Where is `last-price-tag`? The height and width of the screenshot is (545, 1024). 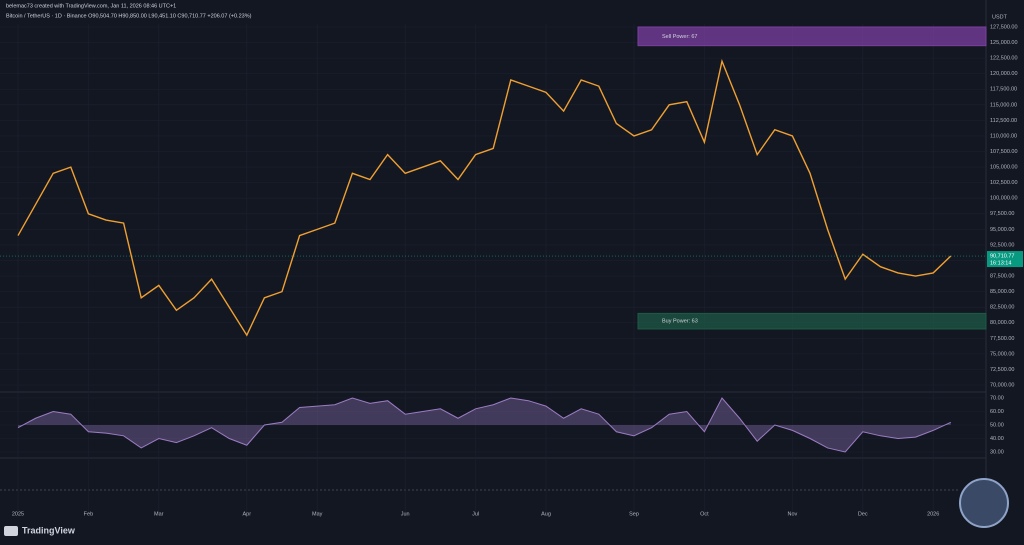
last-price-tag is located at coordinates (1005, 259).